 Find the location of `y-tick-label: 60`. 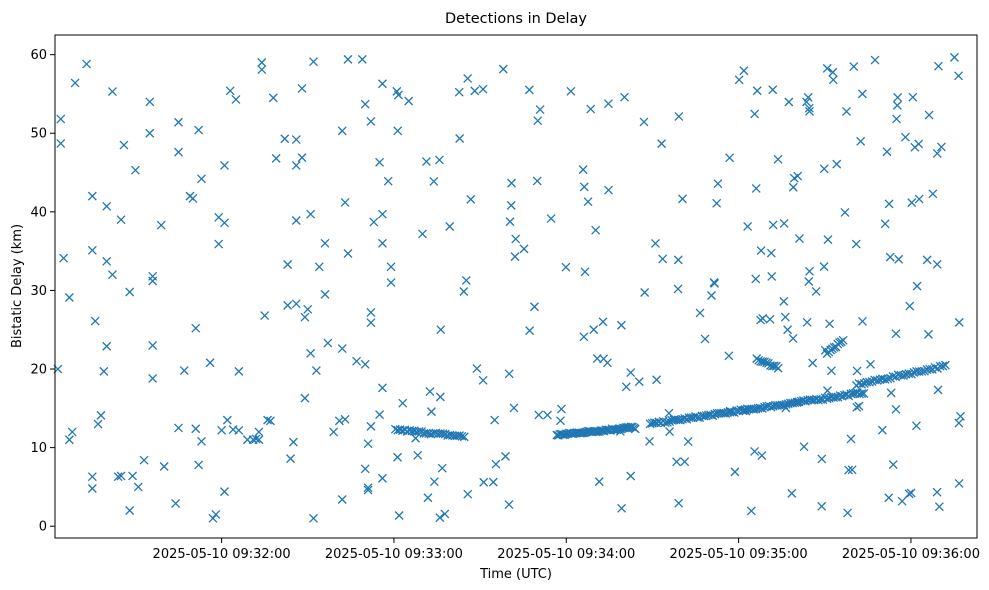

y-tick-label: 60 is located at coordinates (38, 55).